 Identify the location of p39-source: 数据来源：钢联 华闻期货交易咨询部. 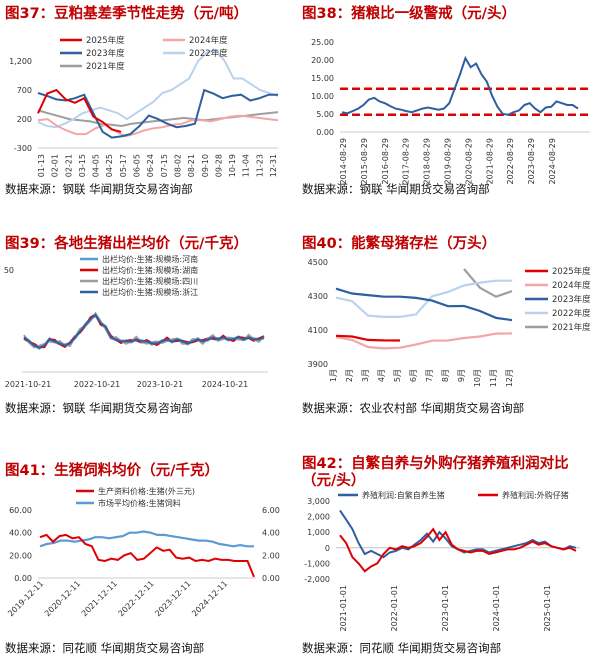
(99, 408).